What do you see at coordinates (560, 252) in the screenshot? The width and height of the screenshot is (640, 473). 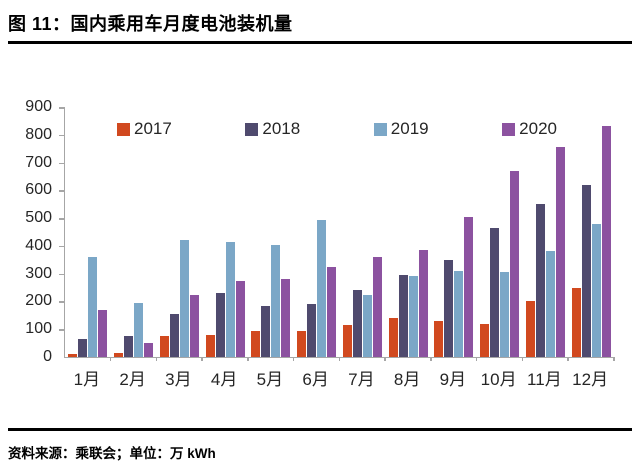 I see `bar-2020-11月` at bounding box center [560, 252].